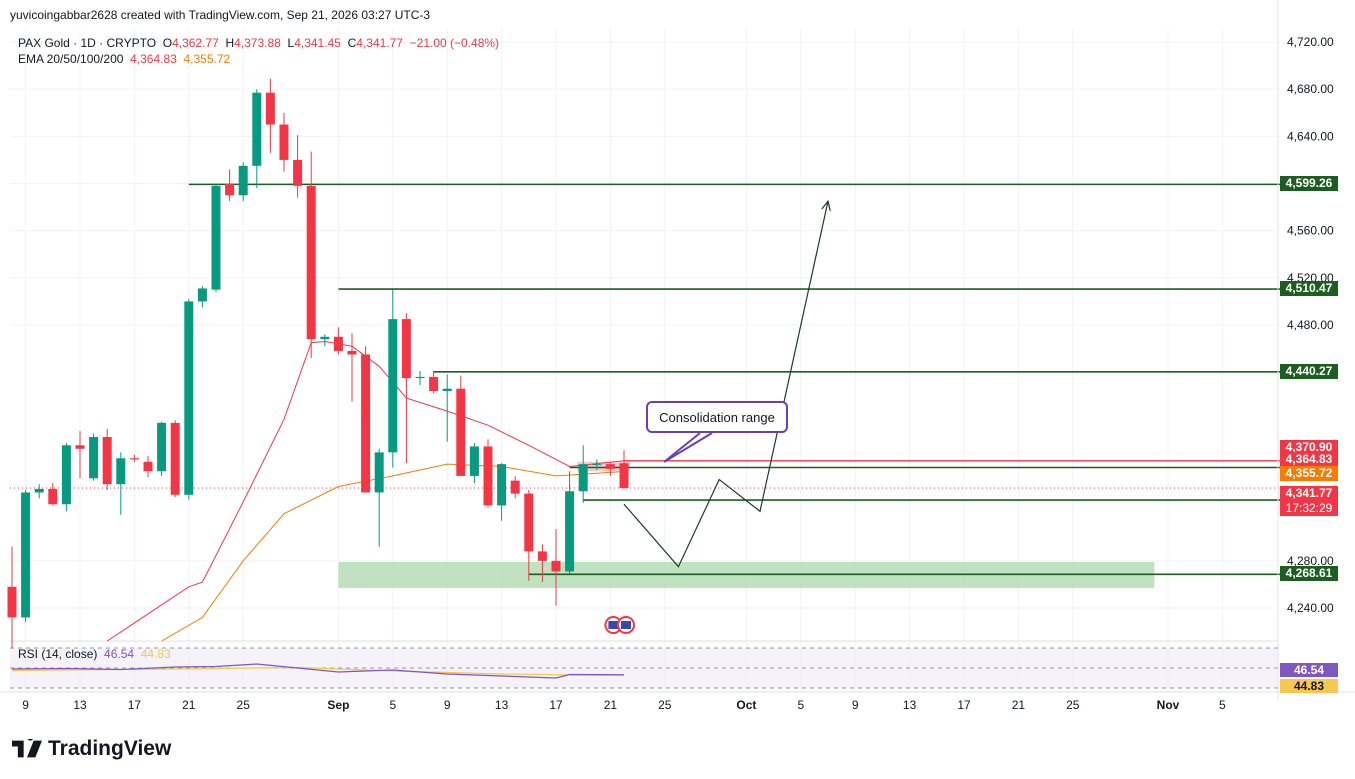 This screenshot has height=779, width=1355. Describe the element at coordinates (1309, 686) in the screenshot. I see `rsi-ma-value-box: 44.83` at that location.